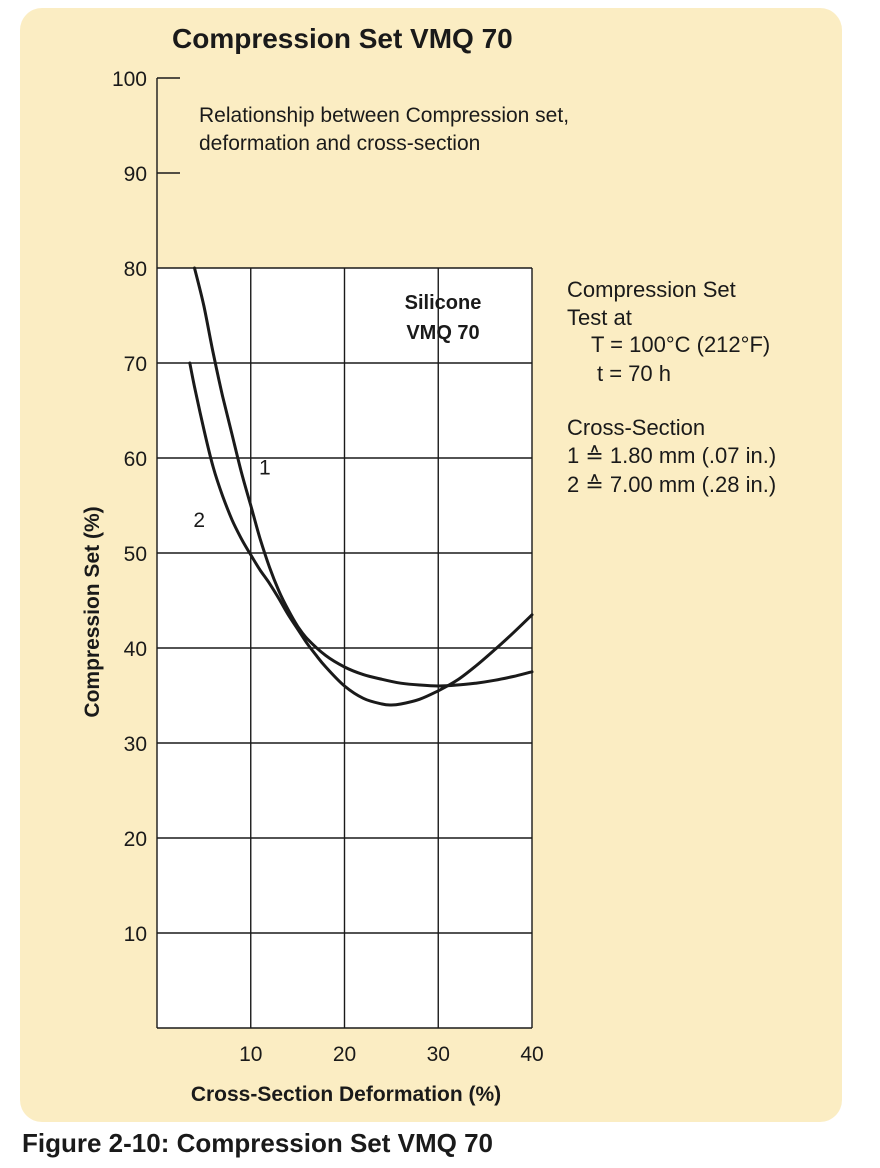 This screenshot has height=1168, width=880. What do you see at coordinates (135, 554) in the screenshot?
I see `y-tick-label-50: 50` at bounding box center [135, 554].